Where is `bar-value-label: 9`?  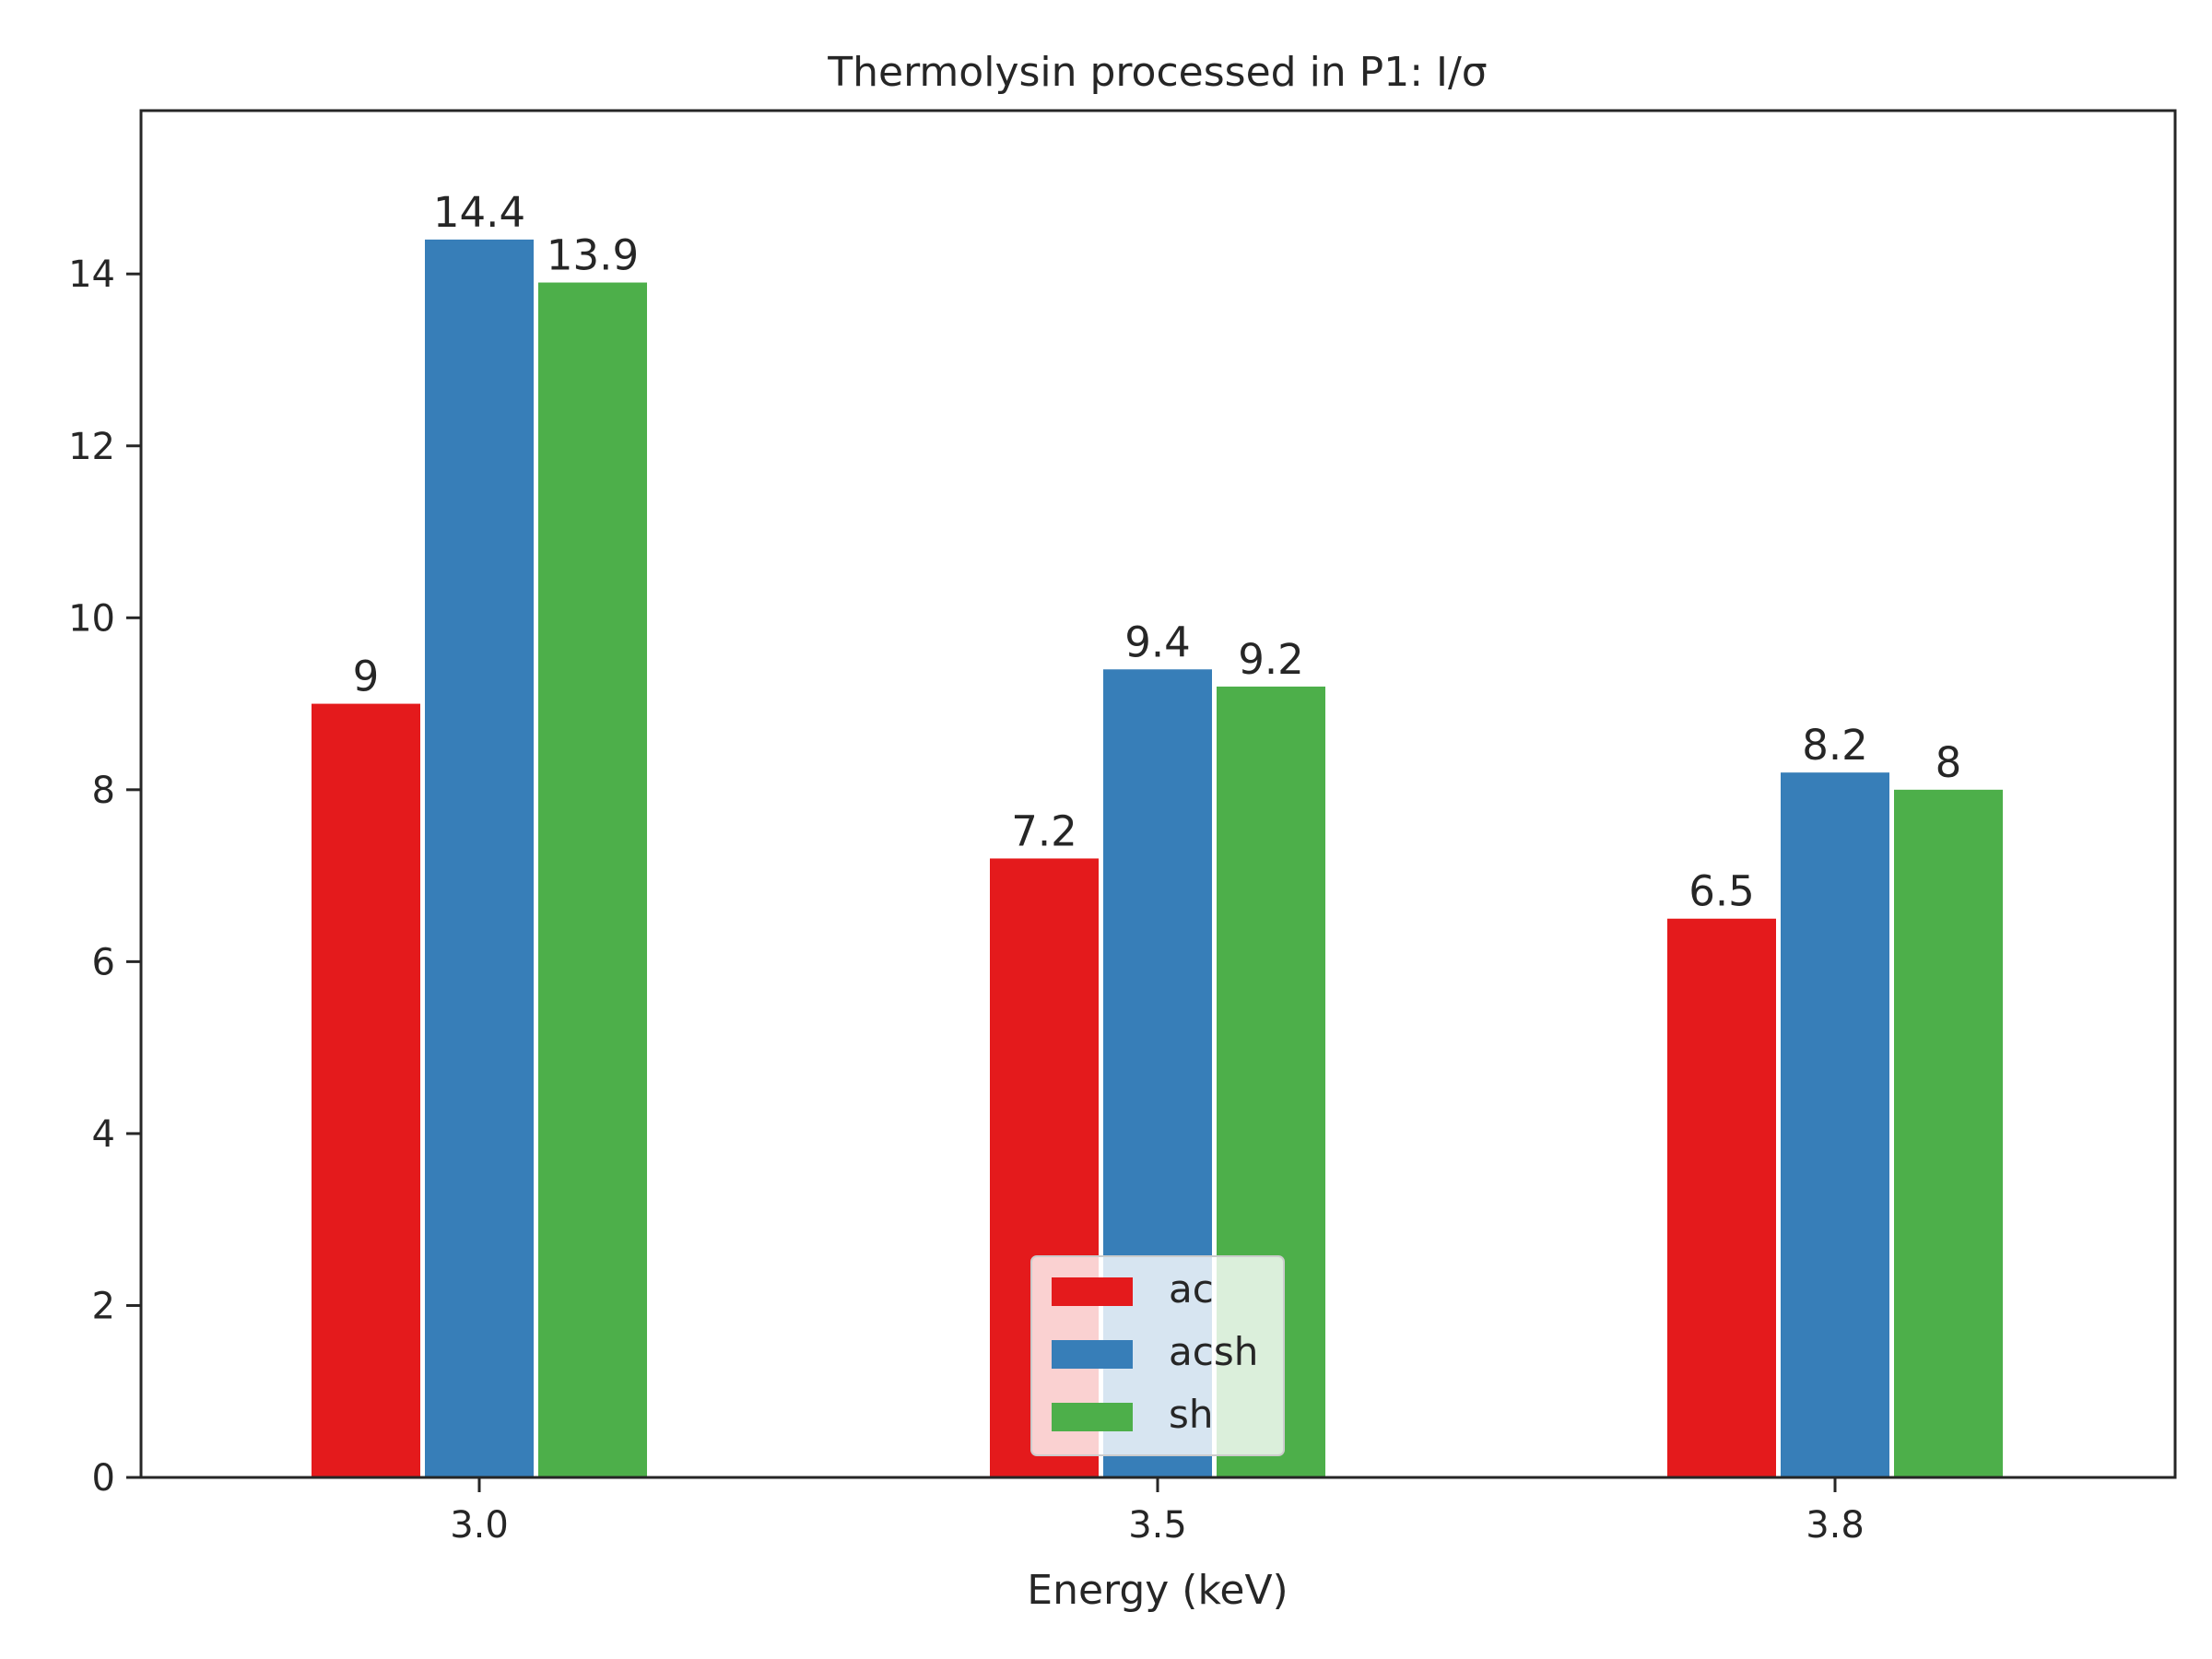
bar-value-label: 9 is located at coordinates (366, 677).